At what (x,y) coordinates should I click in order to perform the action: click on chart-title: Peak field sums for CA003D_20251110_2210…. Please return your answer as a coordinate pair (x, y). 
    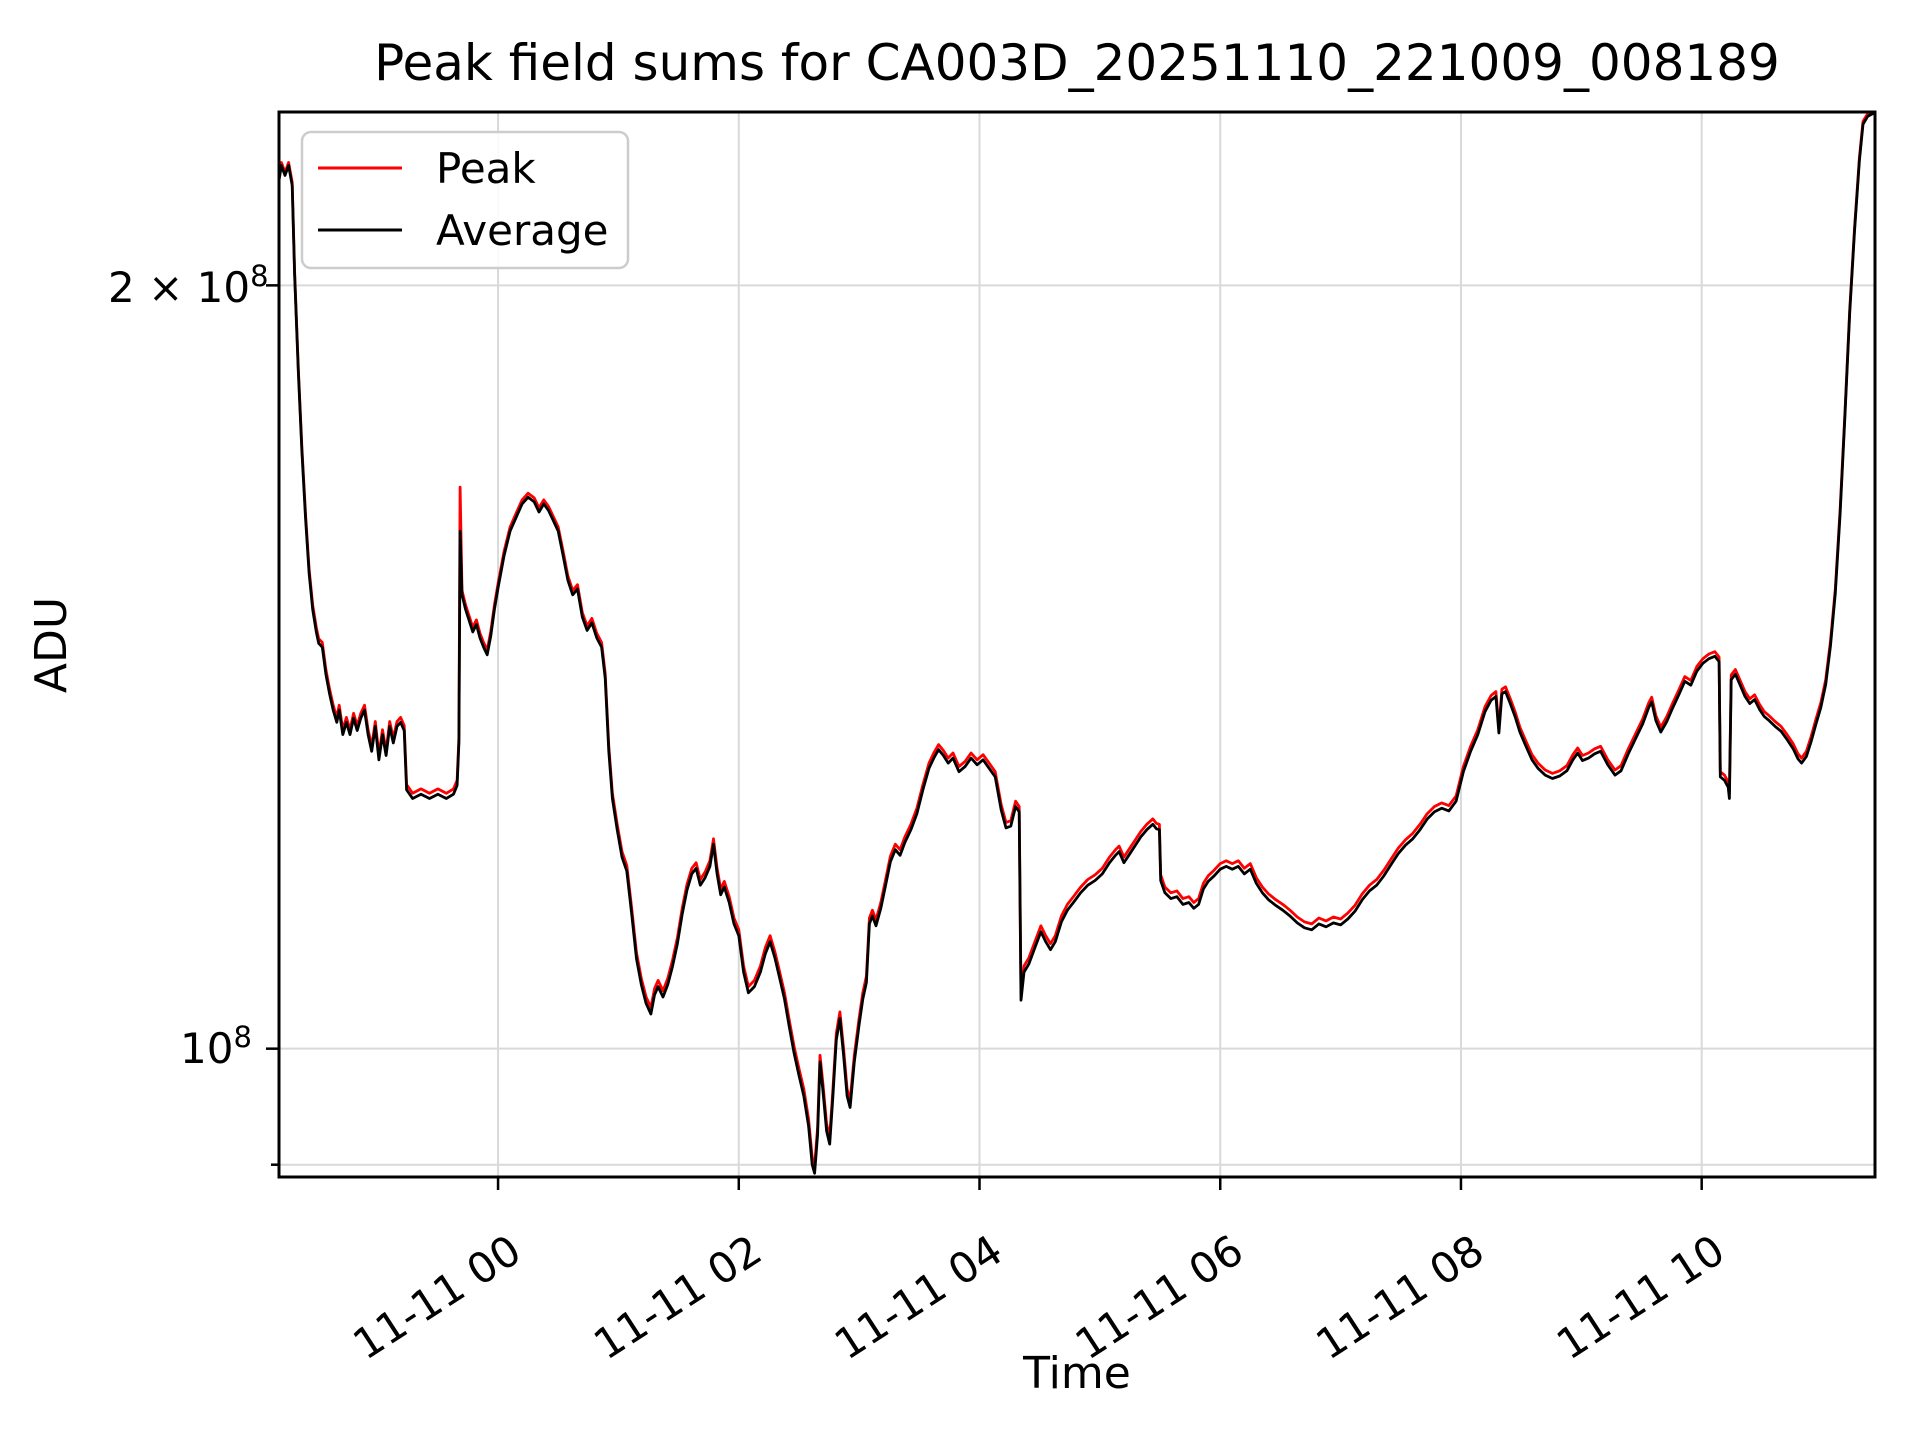
    Looking at the image, I should click on (1077, 63).